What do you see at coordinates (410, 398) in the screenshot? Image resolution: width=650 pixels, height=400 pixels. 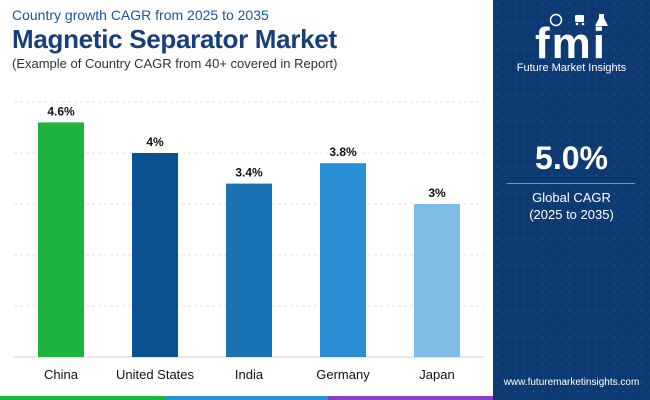 I see `stripe-purple` at bounding box center [410, 398].